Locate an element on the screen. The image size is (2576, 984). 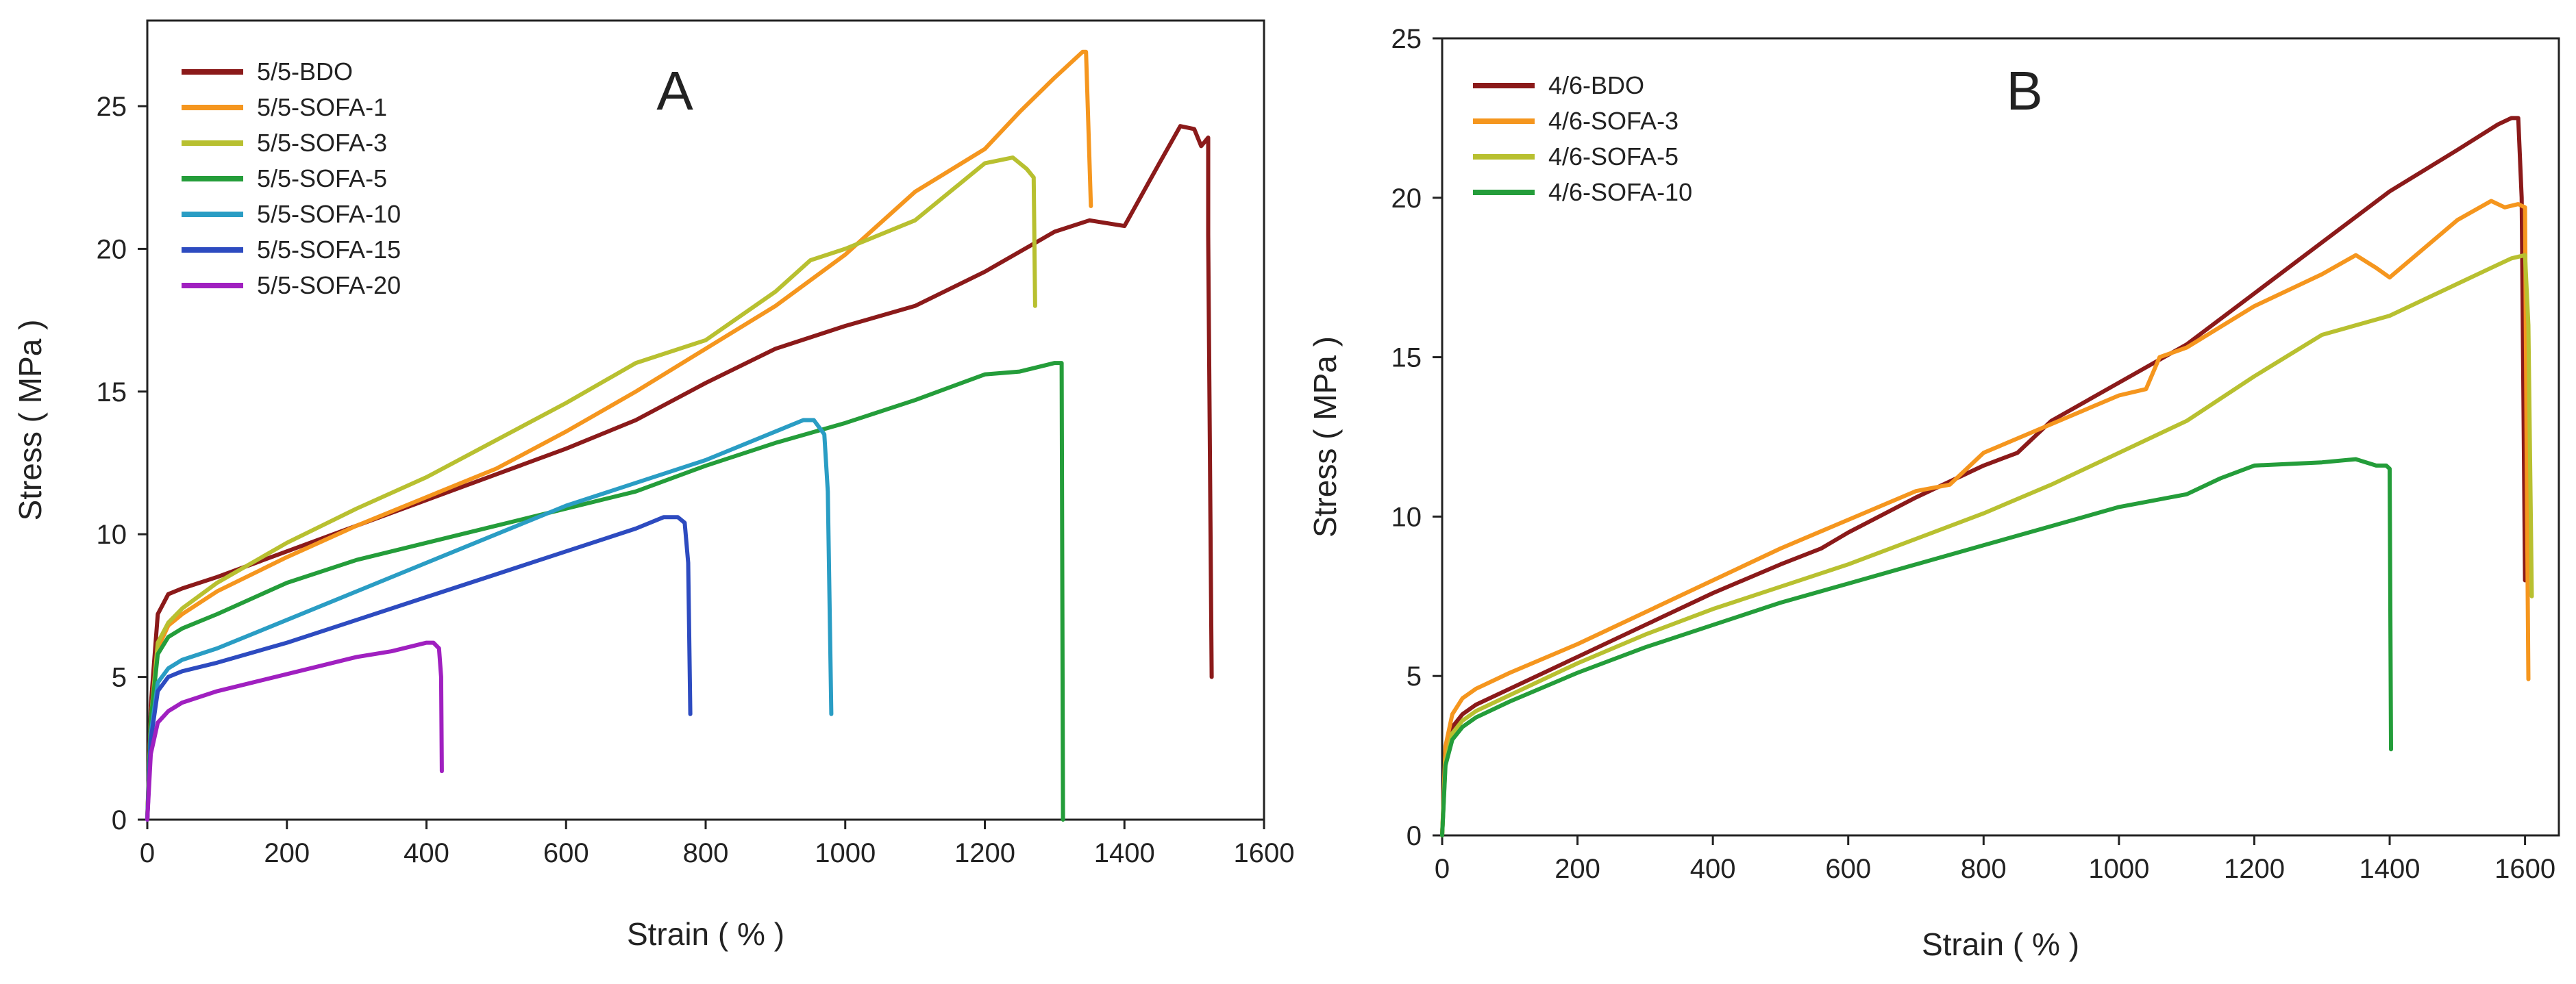
legend-label: 5/5-SOFA-15 is located at coordinates (329, 250).